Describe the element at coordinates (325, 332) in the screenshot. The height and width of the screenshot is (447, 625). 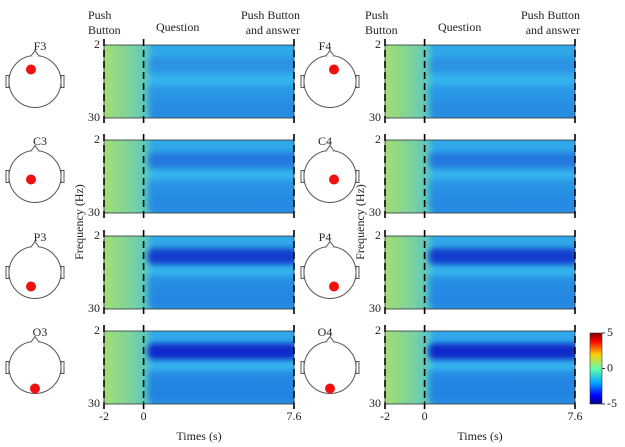
I see `channel-label: O4` at that location.